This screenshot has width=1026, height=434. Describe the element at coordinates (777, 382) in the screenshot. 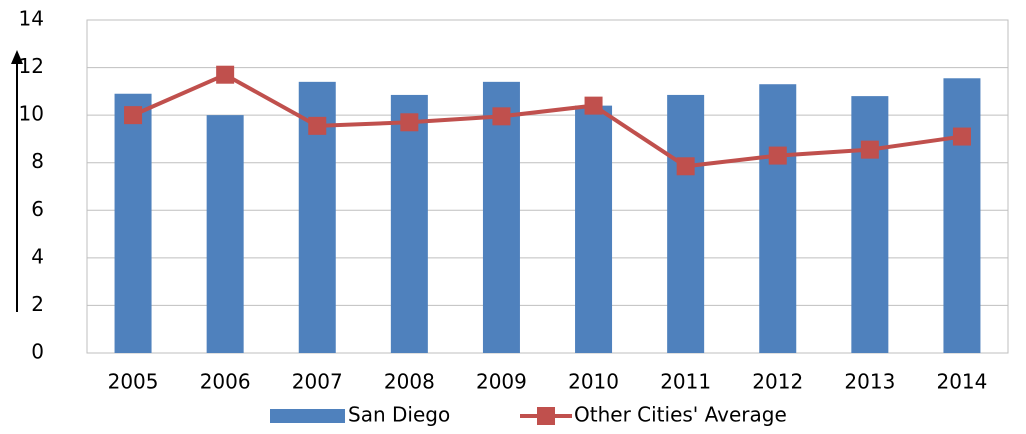

I see `x-tick-label: 2012` at that location.